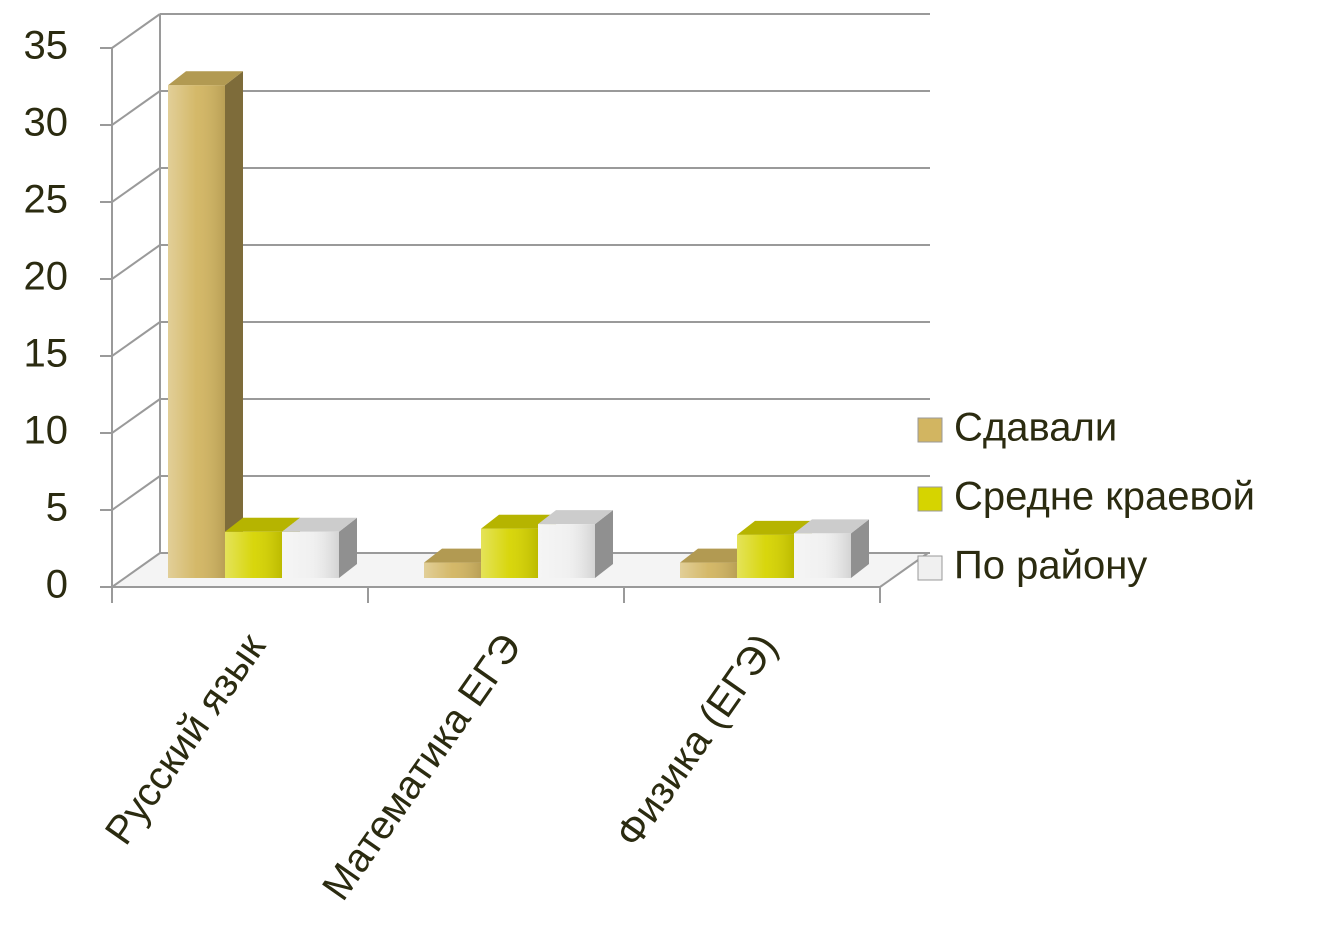  Describe the element at coordinates (185, 739) in the screenshot. I see `x-tick-label: Русский язык` at that location.